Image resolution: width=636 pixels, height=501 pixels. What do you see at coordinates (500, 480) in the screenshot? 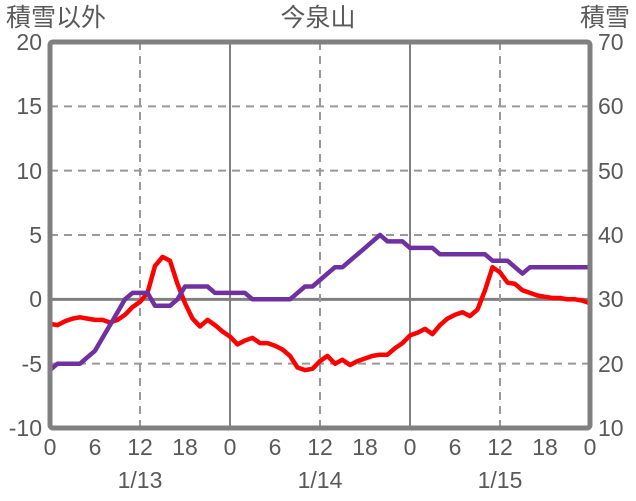
I see `date-label: 1/15` at bounding box center [500, 480].